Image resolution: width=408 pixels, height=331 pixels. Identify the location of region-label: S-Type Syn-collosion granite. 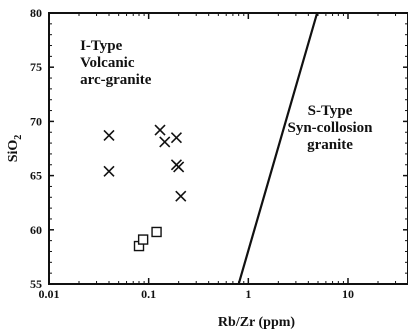
(330, 128).